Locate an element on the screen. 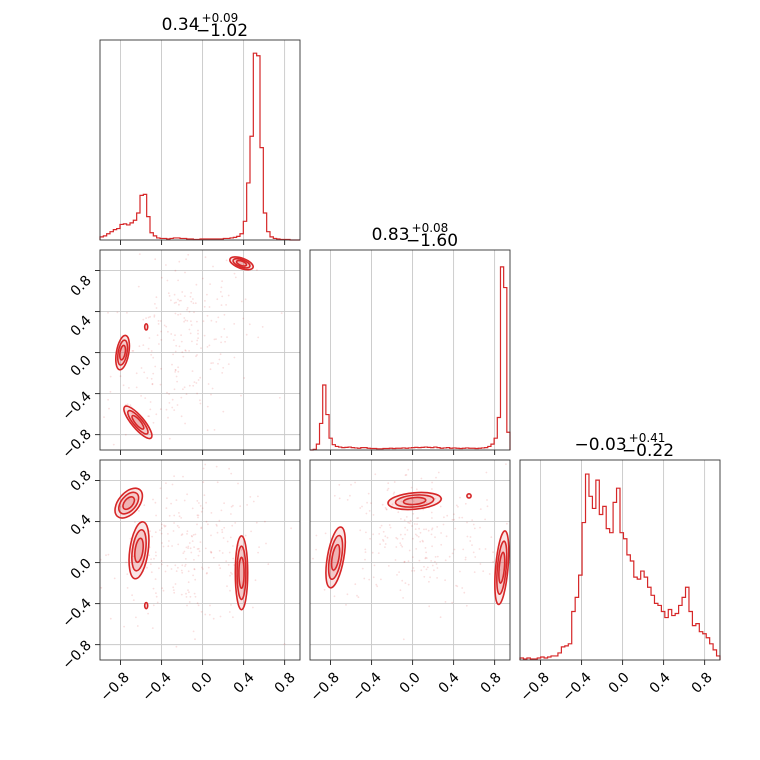  panel-frame-r2c0 is located at coordinates (200, 560).